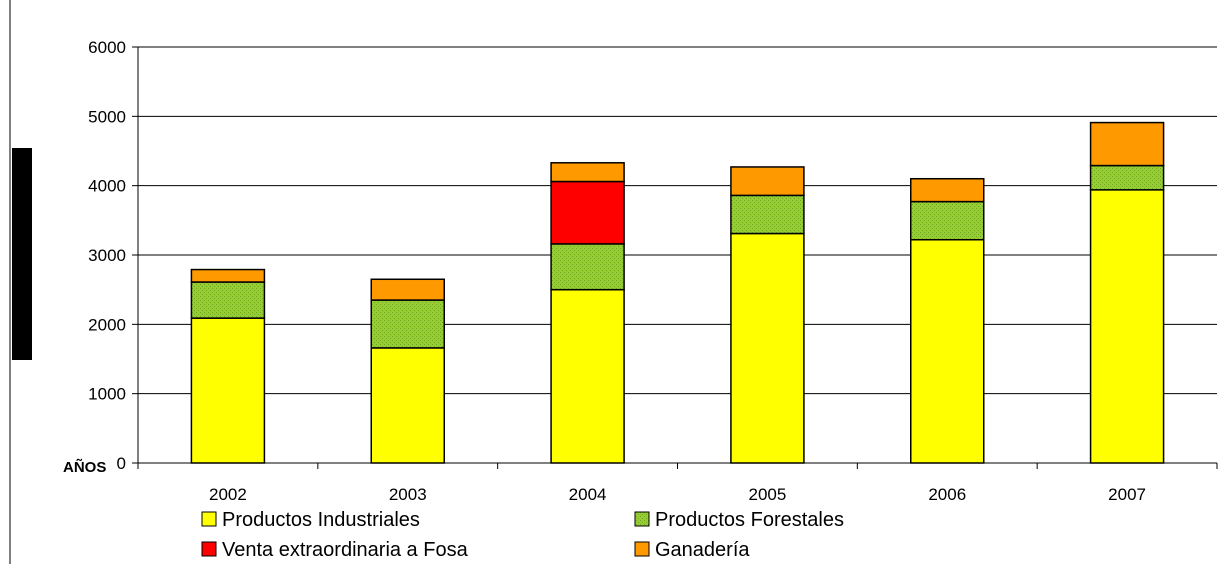 This screenshot has width=1224, height=569. I want to click on y-tick-label: 5000, so click(107, 116).